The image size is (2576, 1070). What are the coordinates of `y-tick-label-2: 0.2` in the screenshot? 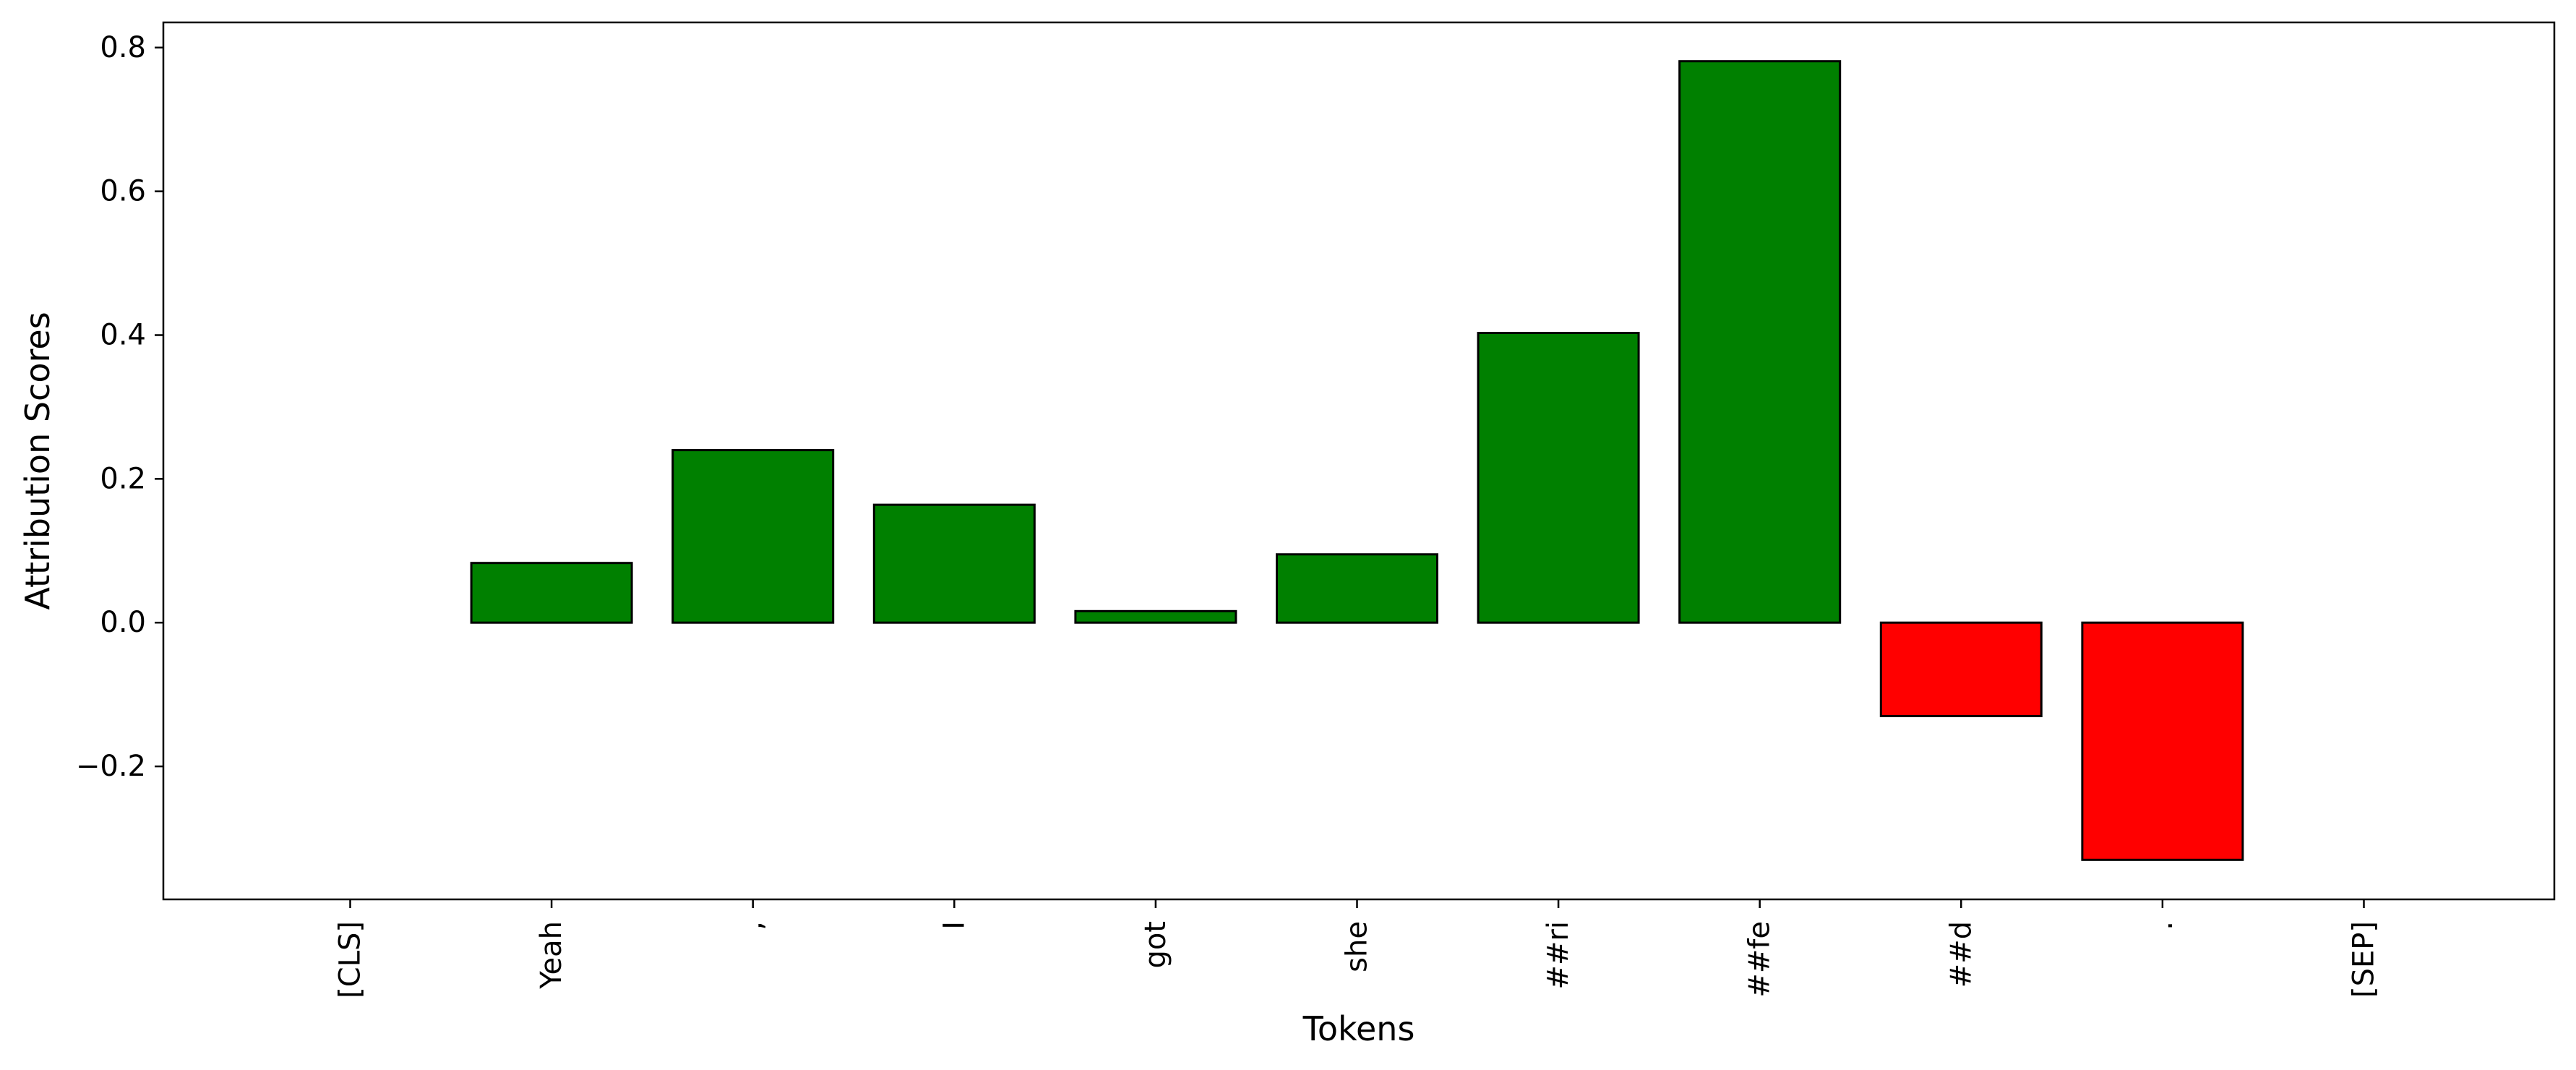 It's located at (123, 479).